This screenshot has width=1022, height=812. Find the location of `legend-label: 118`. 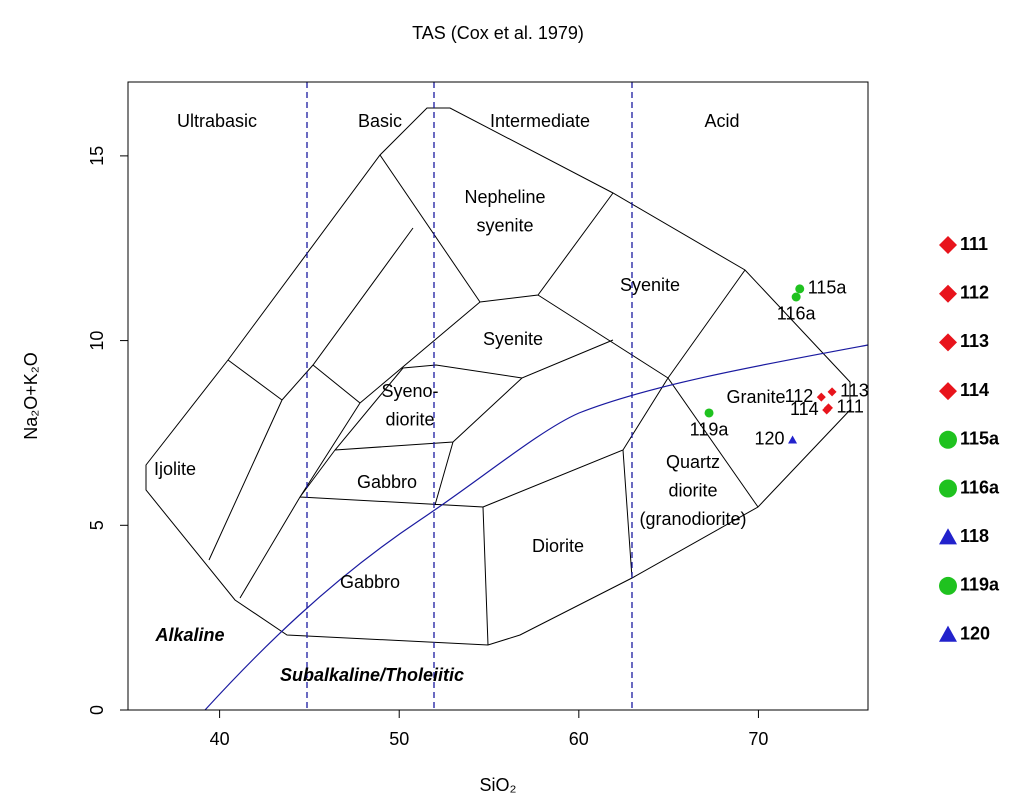

legend-label: 118 is located at coordinates (974, 536).